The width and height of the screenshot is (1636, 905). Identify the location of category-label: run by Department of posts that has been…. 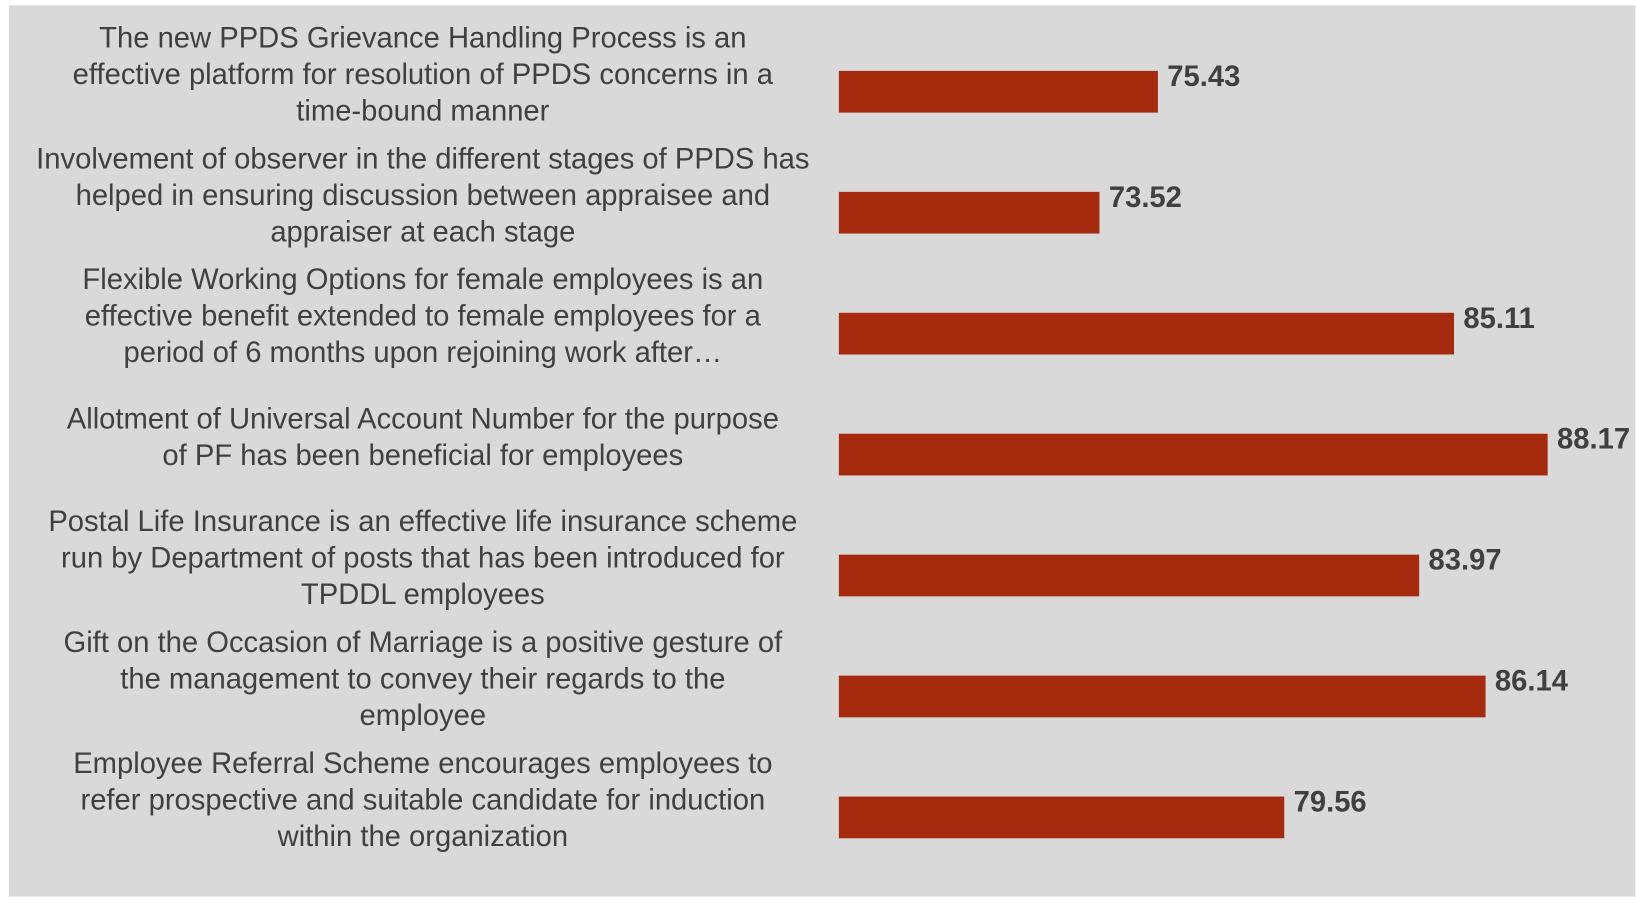
(423, 559).